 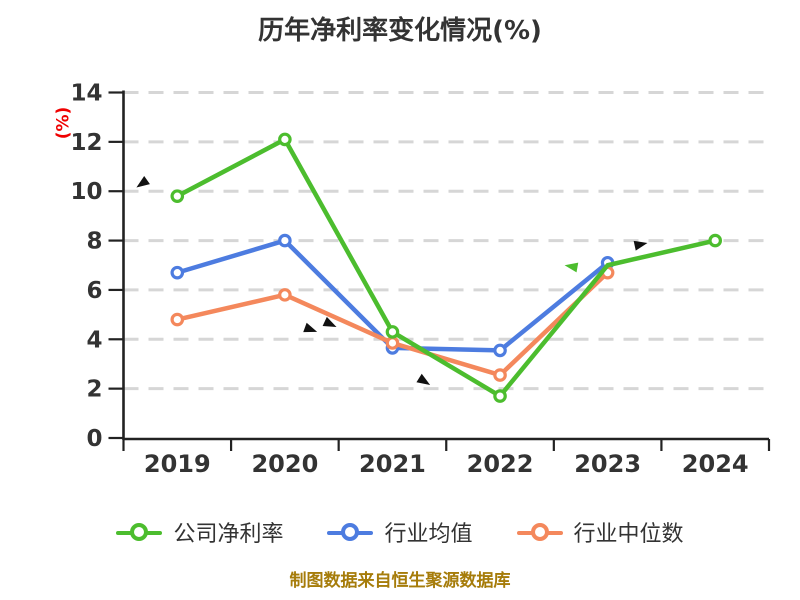 What do you see at coordinates (94, 439) in the screenshot?
I see `y-tick-label: 0` at bounding box center [94, 439].